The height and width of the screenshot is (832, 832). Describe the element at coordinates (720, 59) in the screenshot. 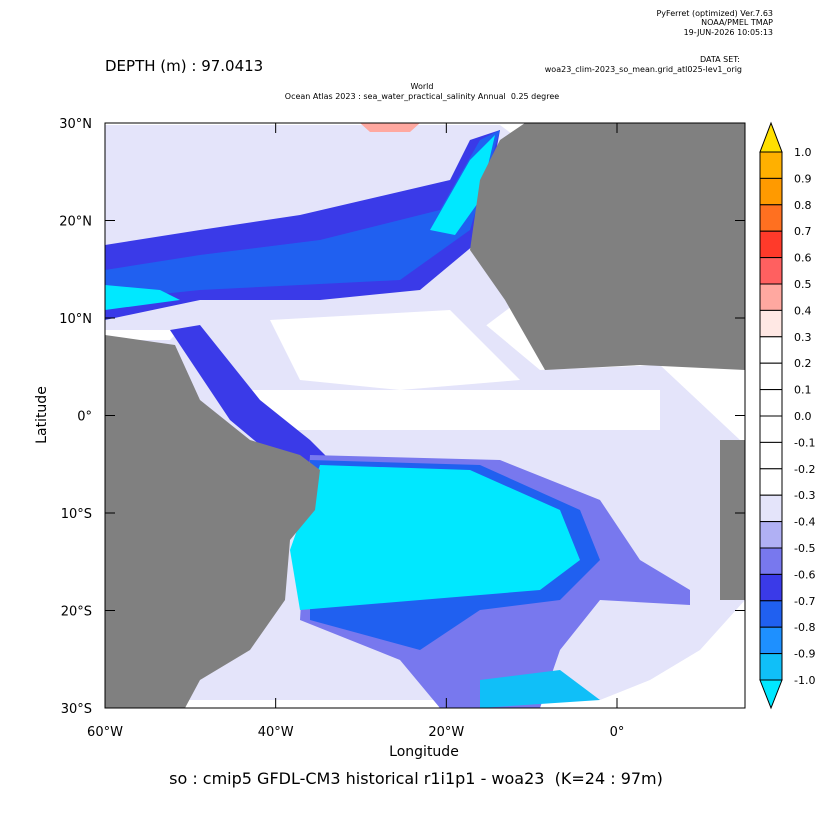

I see `dataset-label: DATA SET:` at that location.